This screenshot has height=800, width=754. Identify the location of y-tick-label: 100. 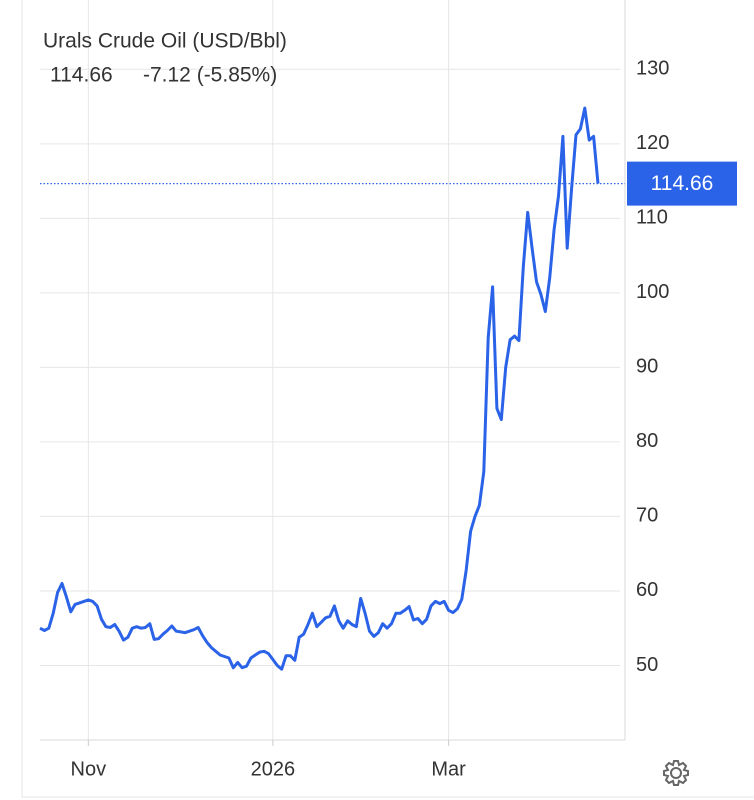
(652, 292).